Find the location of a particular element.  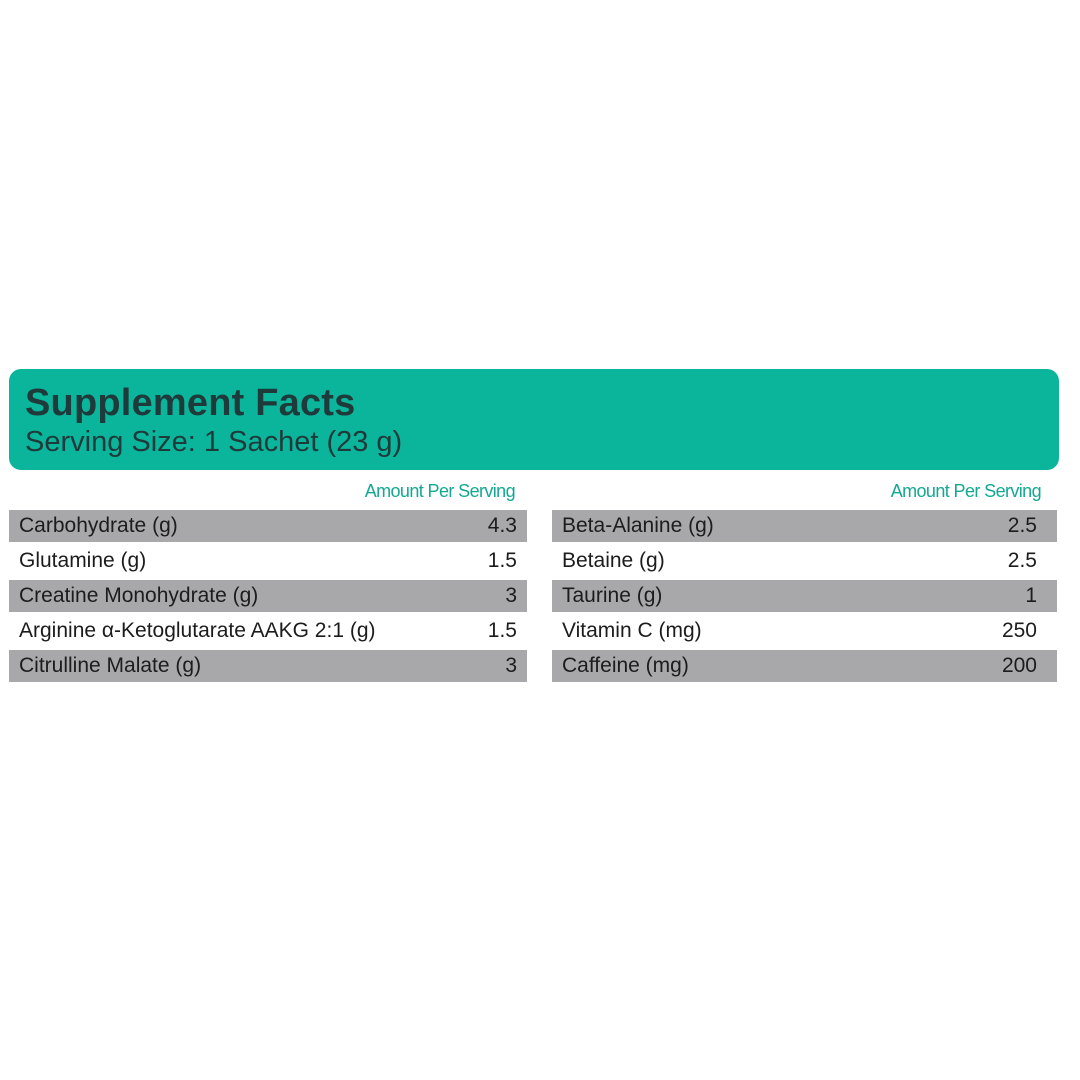

facts-row: Betaine (g) 2.5 is located at coordinates (804, 561).